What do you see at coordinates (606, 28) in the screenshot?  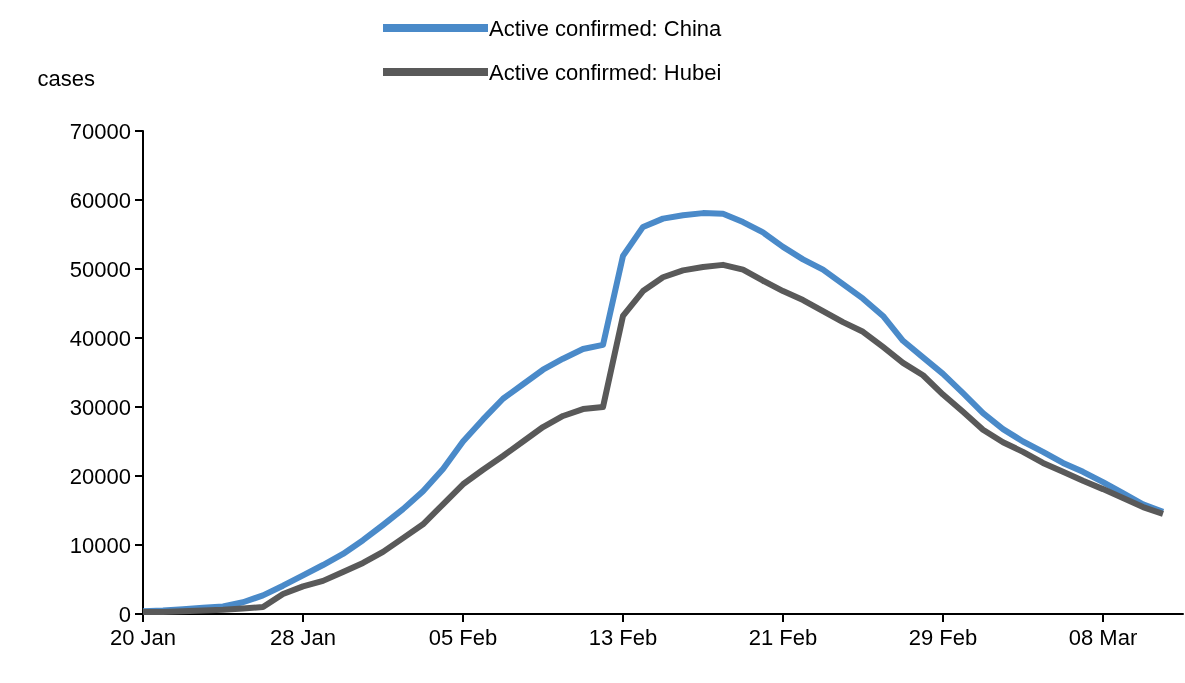 I see `legend-label: Active confirmed: China` at bounding box center [606, 28].